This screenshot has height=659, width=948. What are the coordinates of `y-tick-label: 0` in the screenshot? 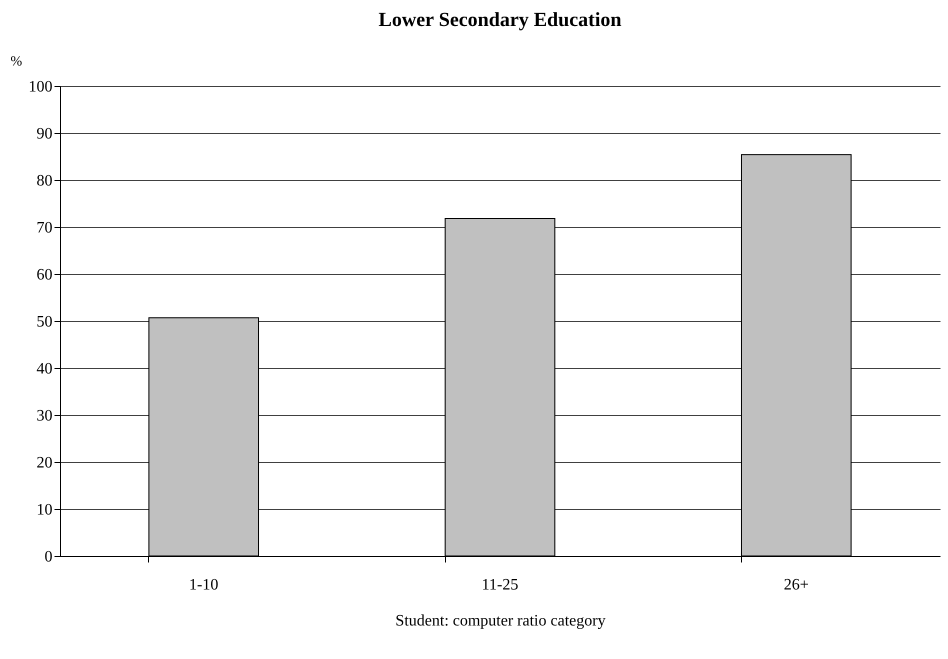 It's located at (48, 557).